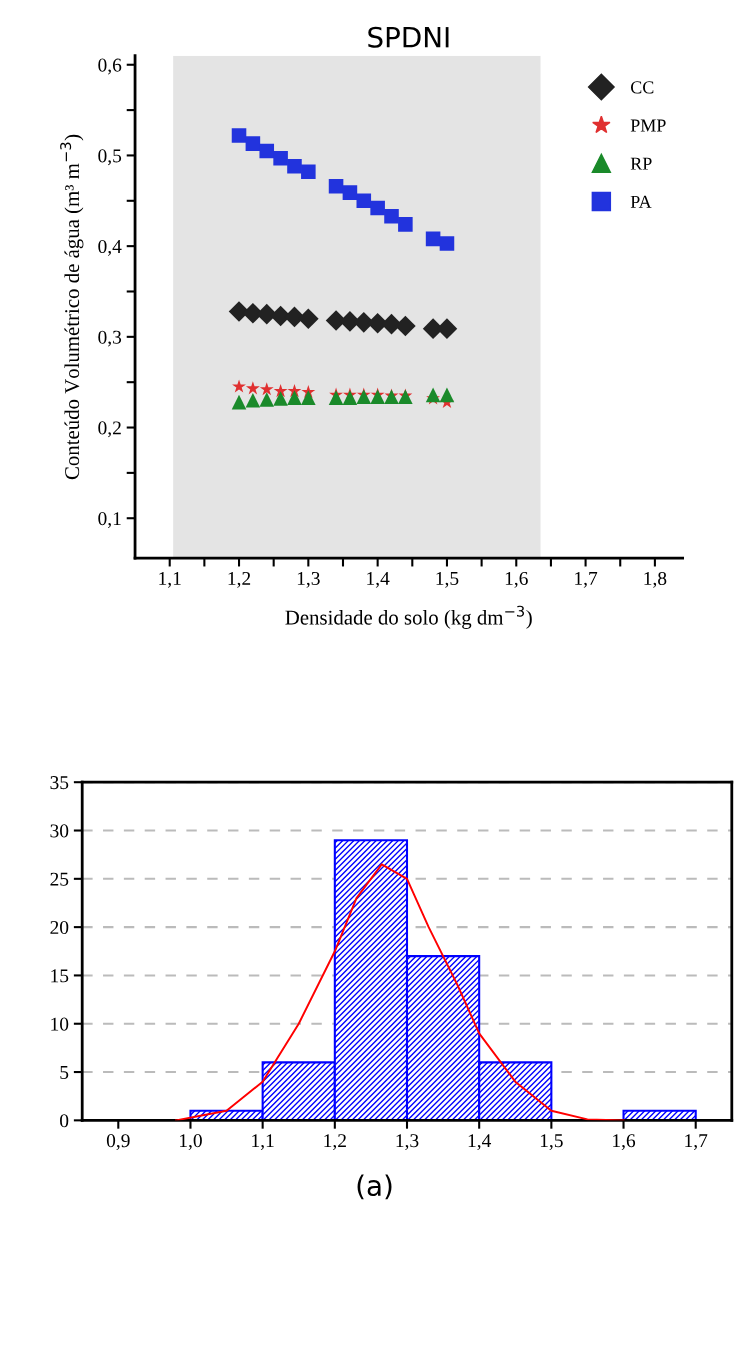  Describe the element at coordinates (648, 125) in the screenshot. I see `legend-label: PMP` at that location.